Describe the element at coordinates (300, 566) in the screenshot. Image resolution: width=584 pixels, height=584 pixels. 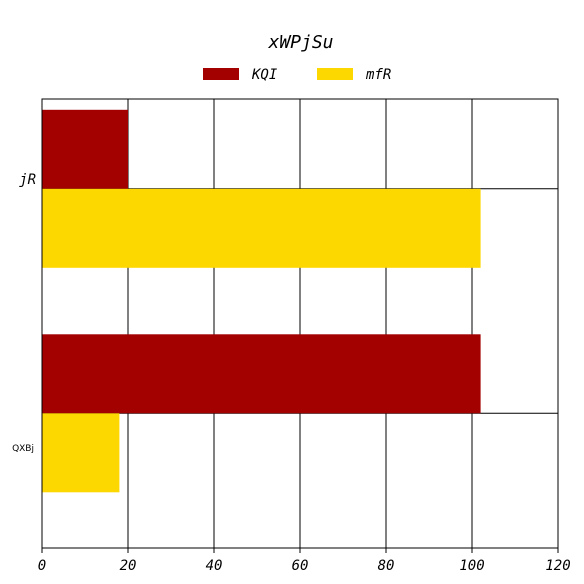
I see `x-tick-label-60: 60` at that location.